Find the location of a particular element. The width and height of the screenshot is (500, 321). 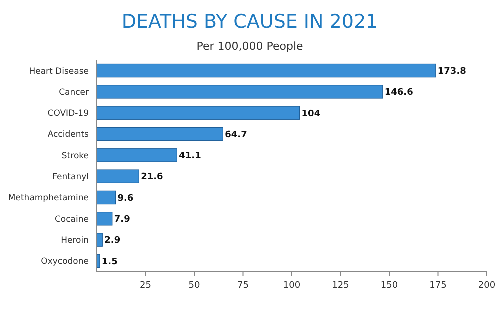

x-tick-label: 200 is located at coordinates (487, 286).